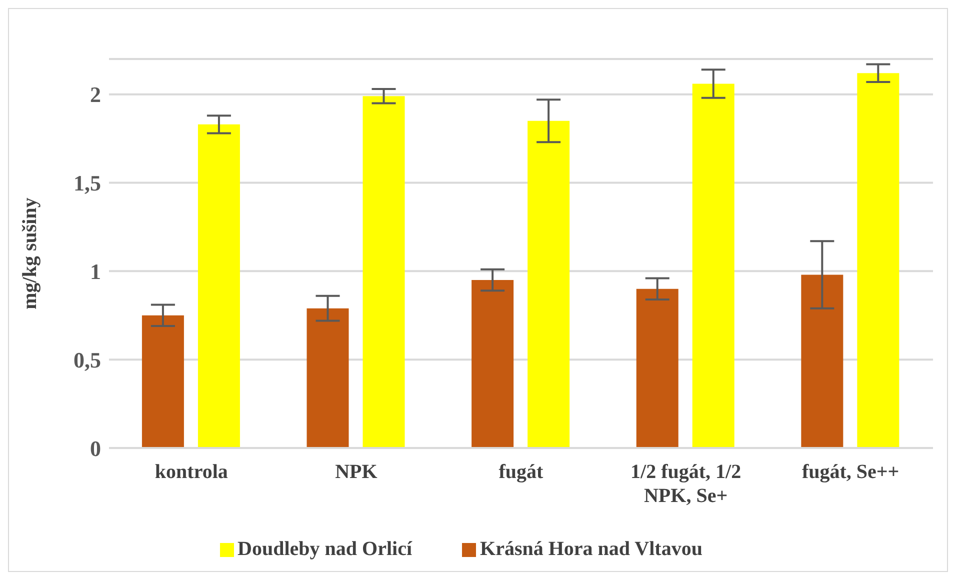 The width and height of the screenshot is (956, 580). What do you see at coordinates (325, 549) in the screenshot?
I see `legend-label: Doudleby nad Orlicí` at bounding box center [325, 549].